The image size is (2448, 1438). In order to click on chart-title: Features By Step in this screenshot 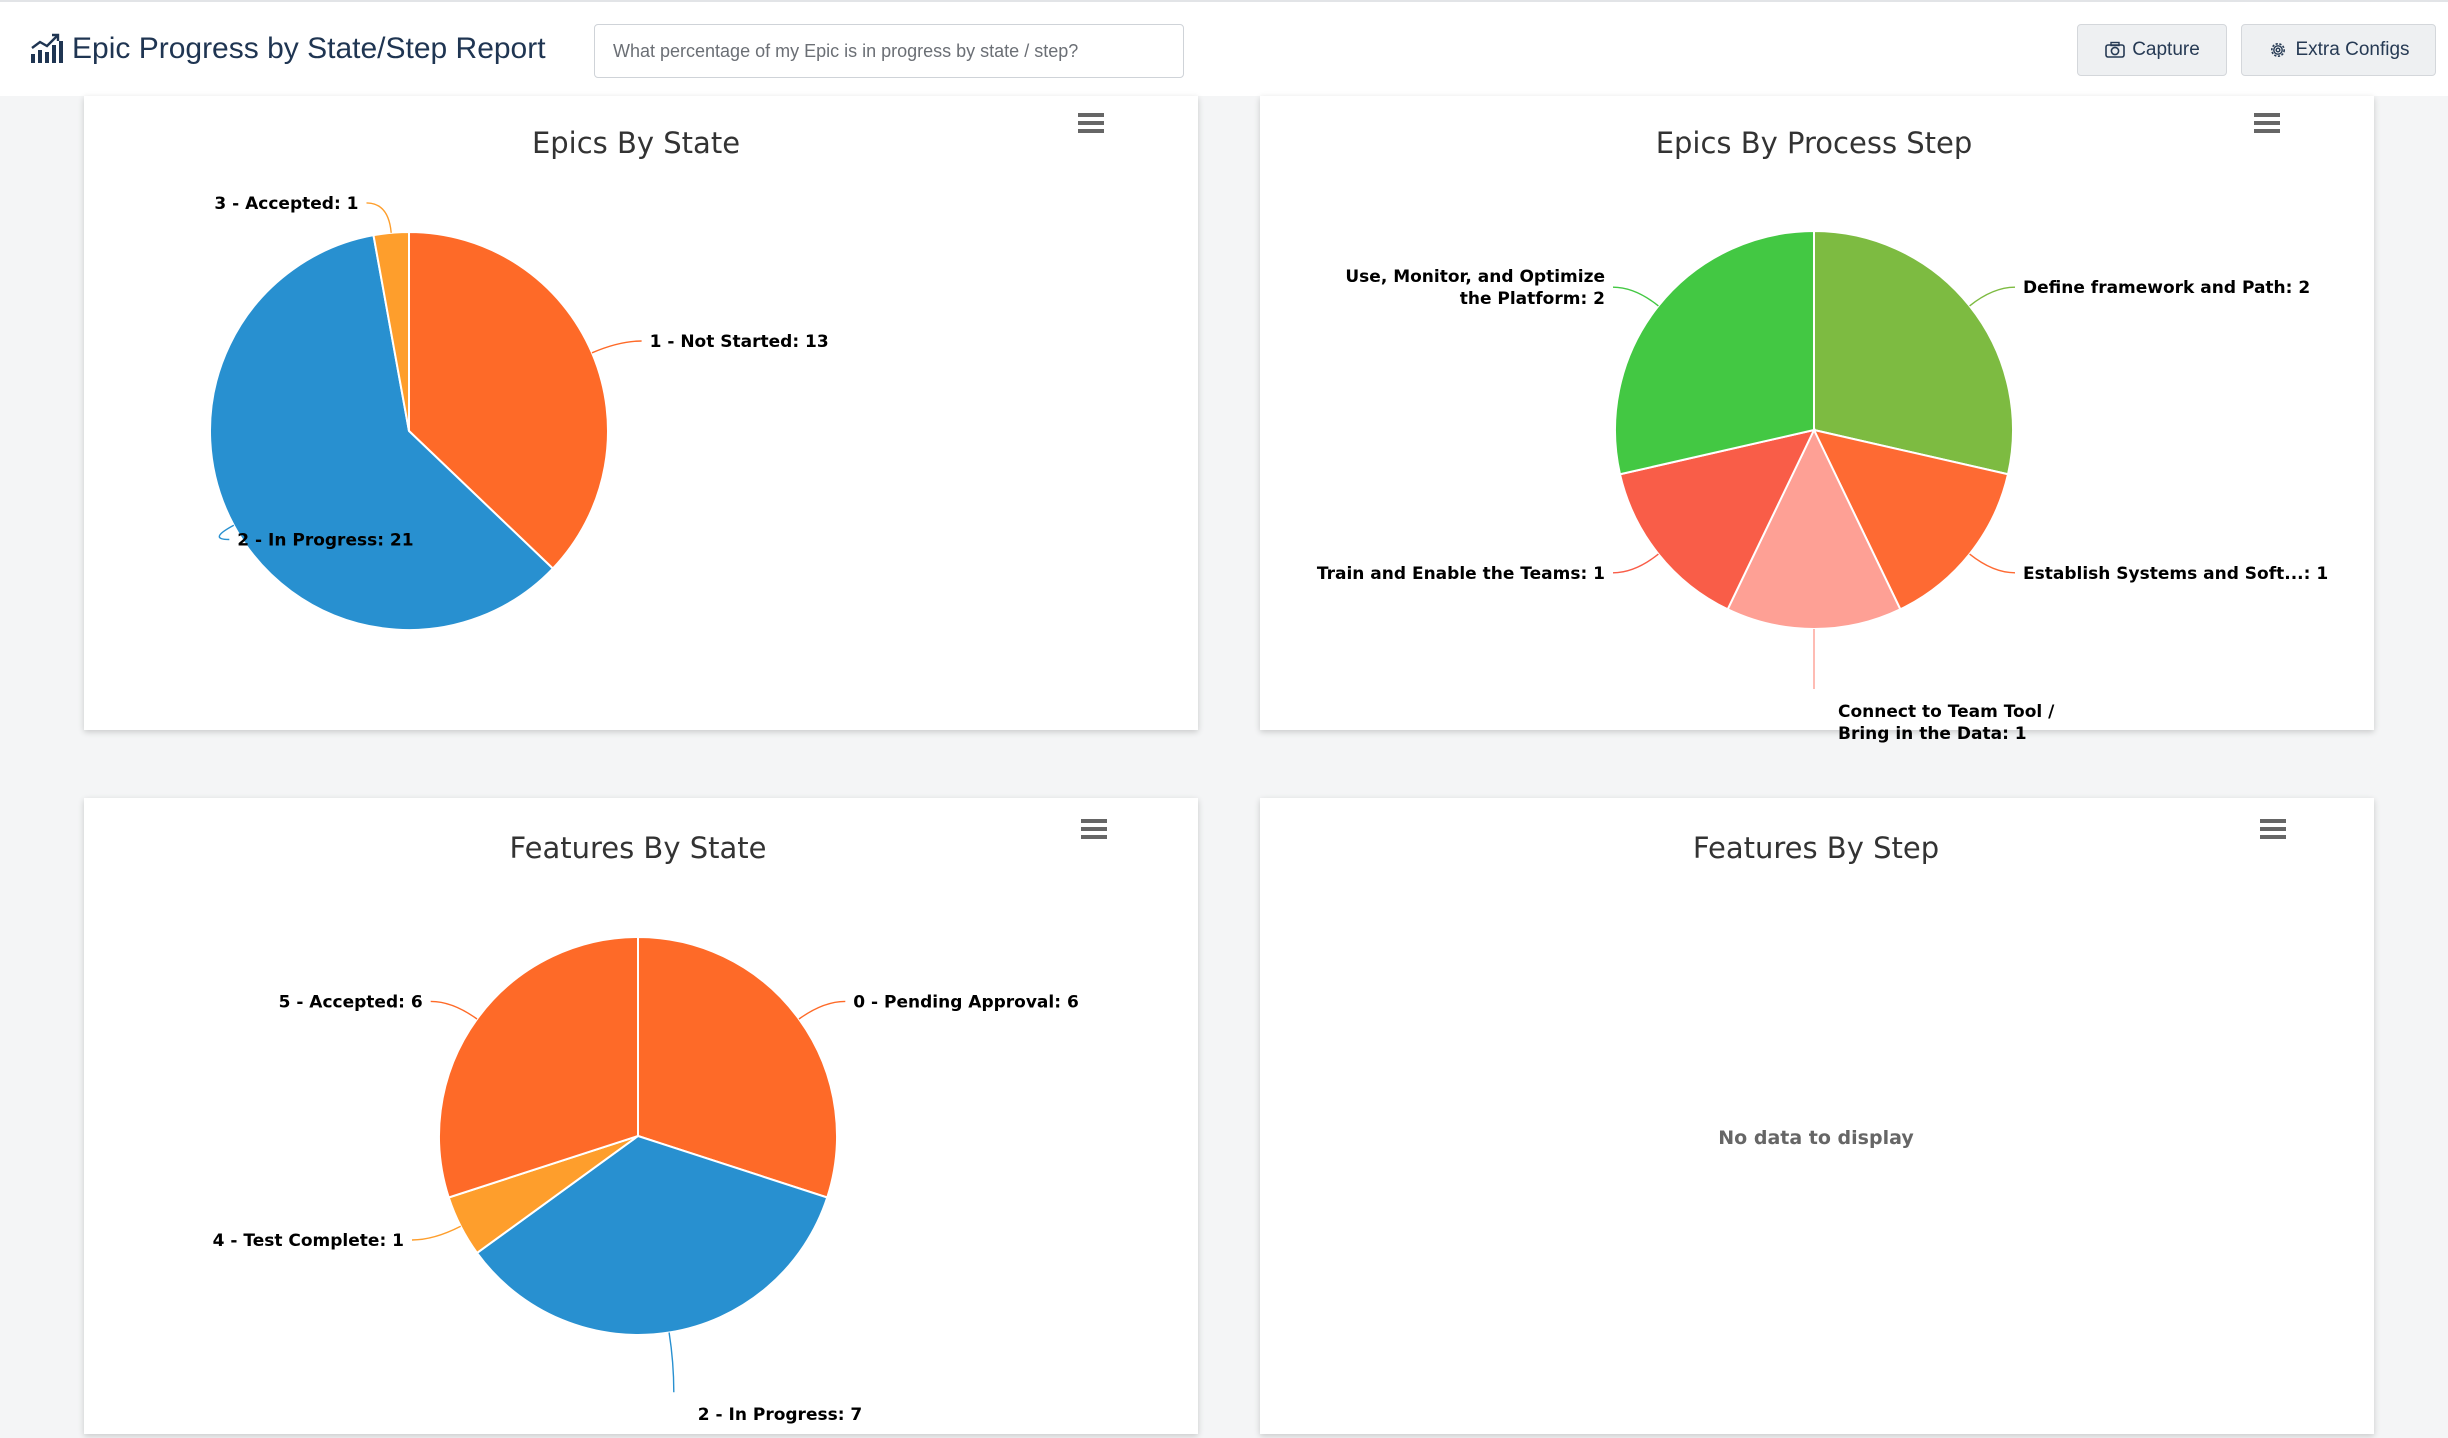, I will do `click(1816, 848)`.